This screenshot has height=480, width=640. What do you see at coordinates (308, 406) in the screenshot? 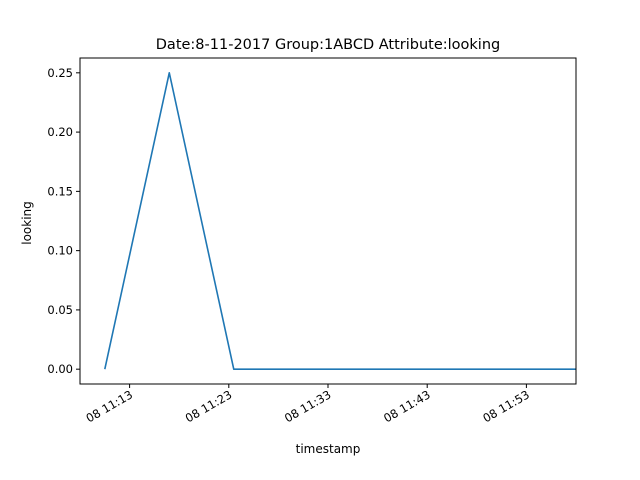
I see `x-tick-label: 08 11:33` at bounding box center [308, 406].